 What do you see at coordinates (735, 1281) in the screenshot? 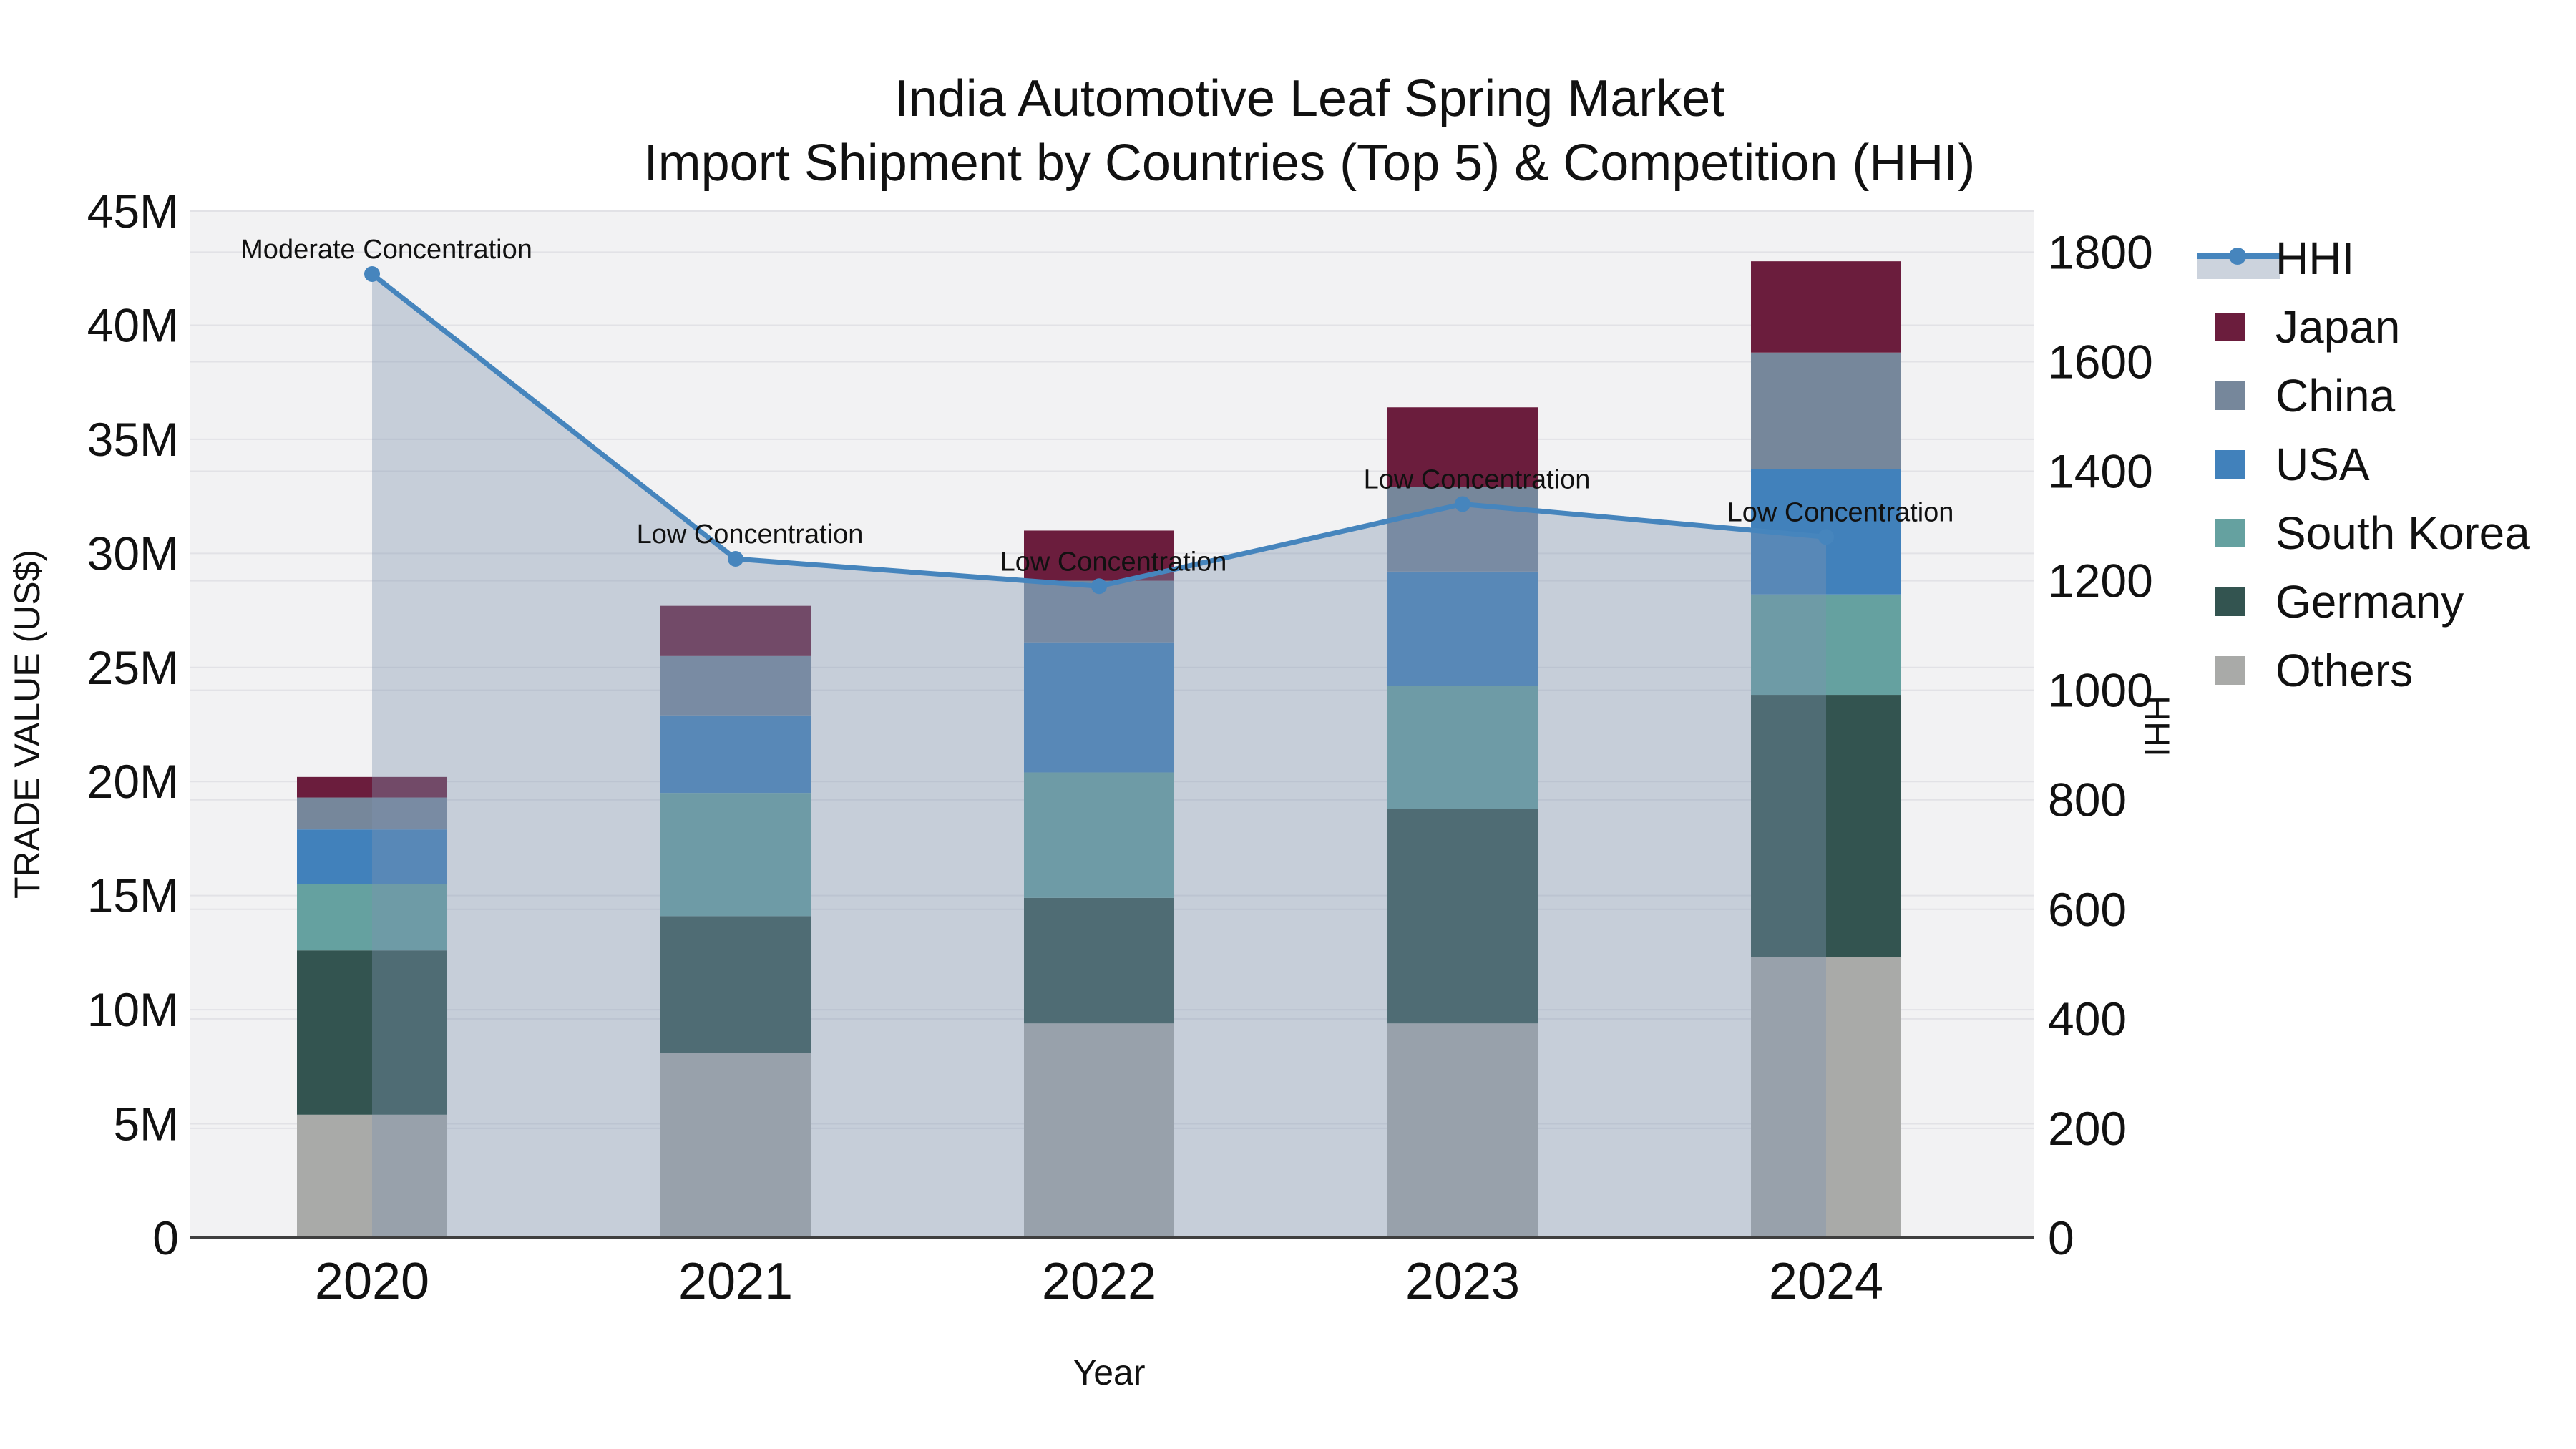
I see `tick-x-2021: 2021` at bounding box center [735, 1281].